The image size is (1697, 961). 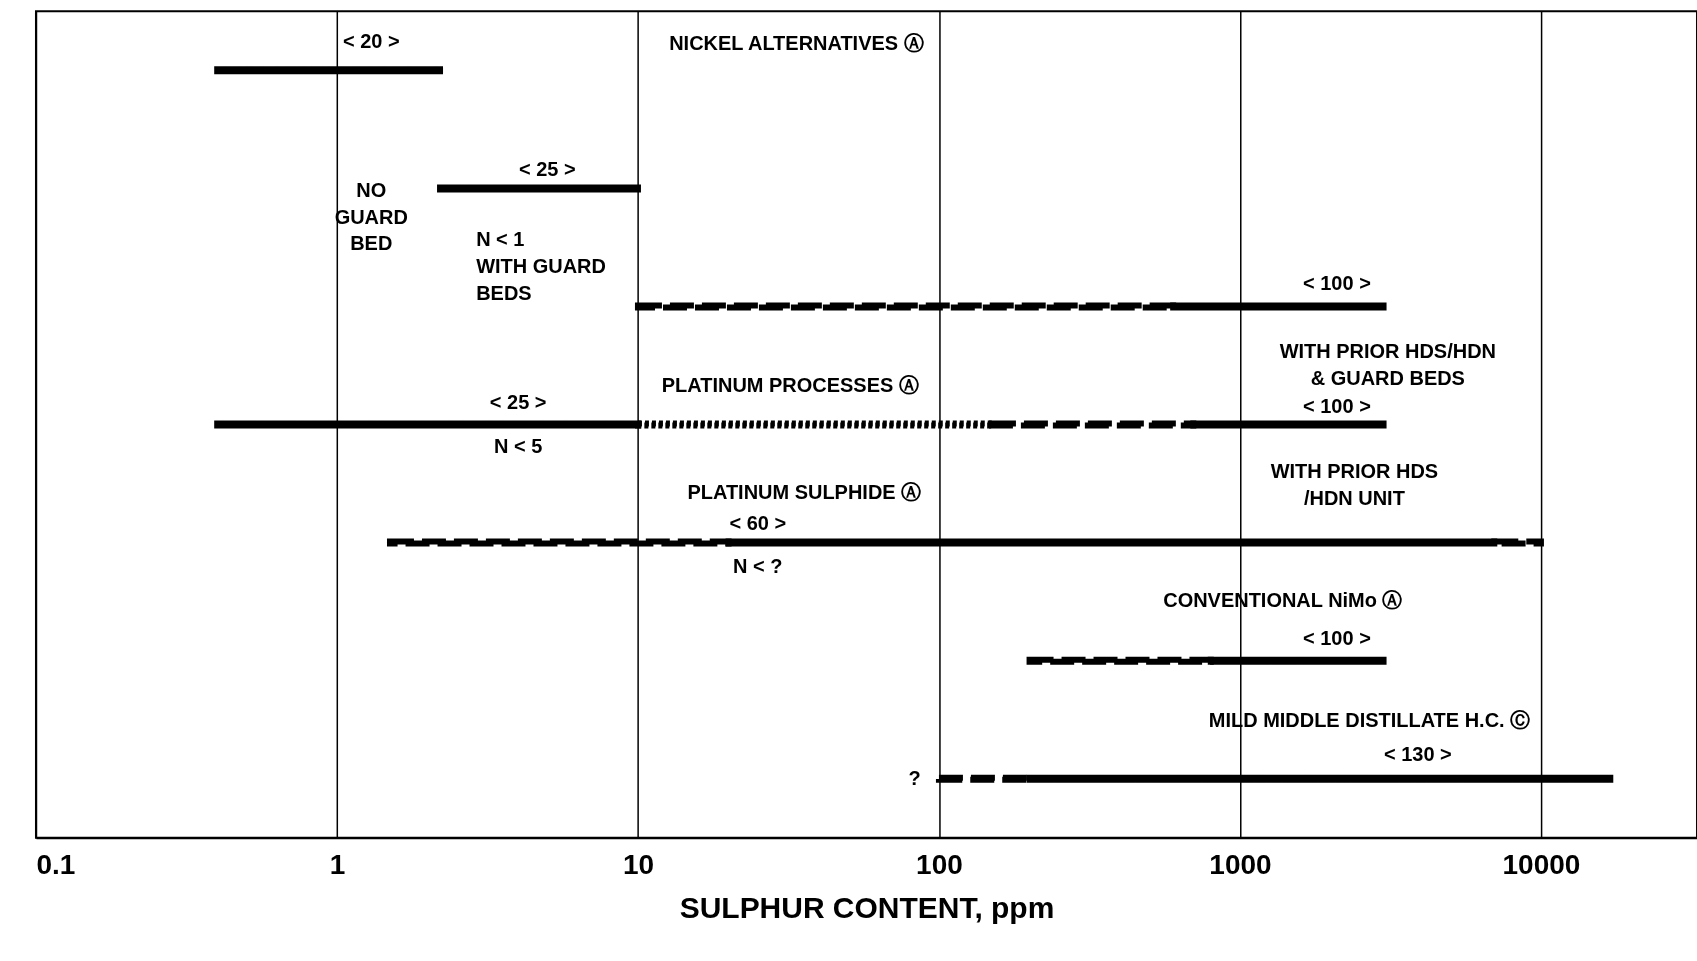 I want to click on x-tick-label: 1, so click(x=337, y=865).